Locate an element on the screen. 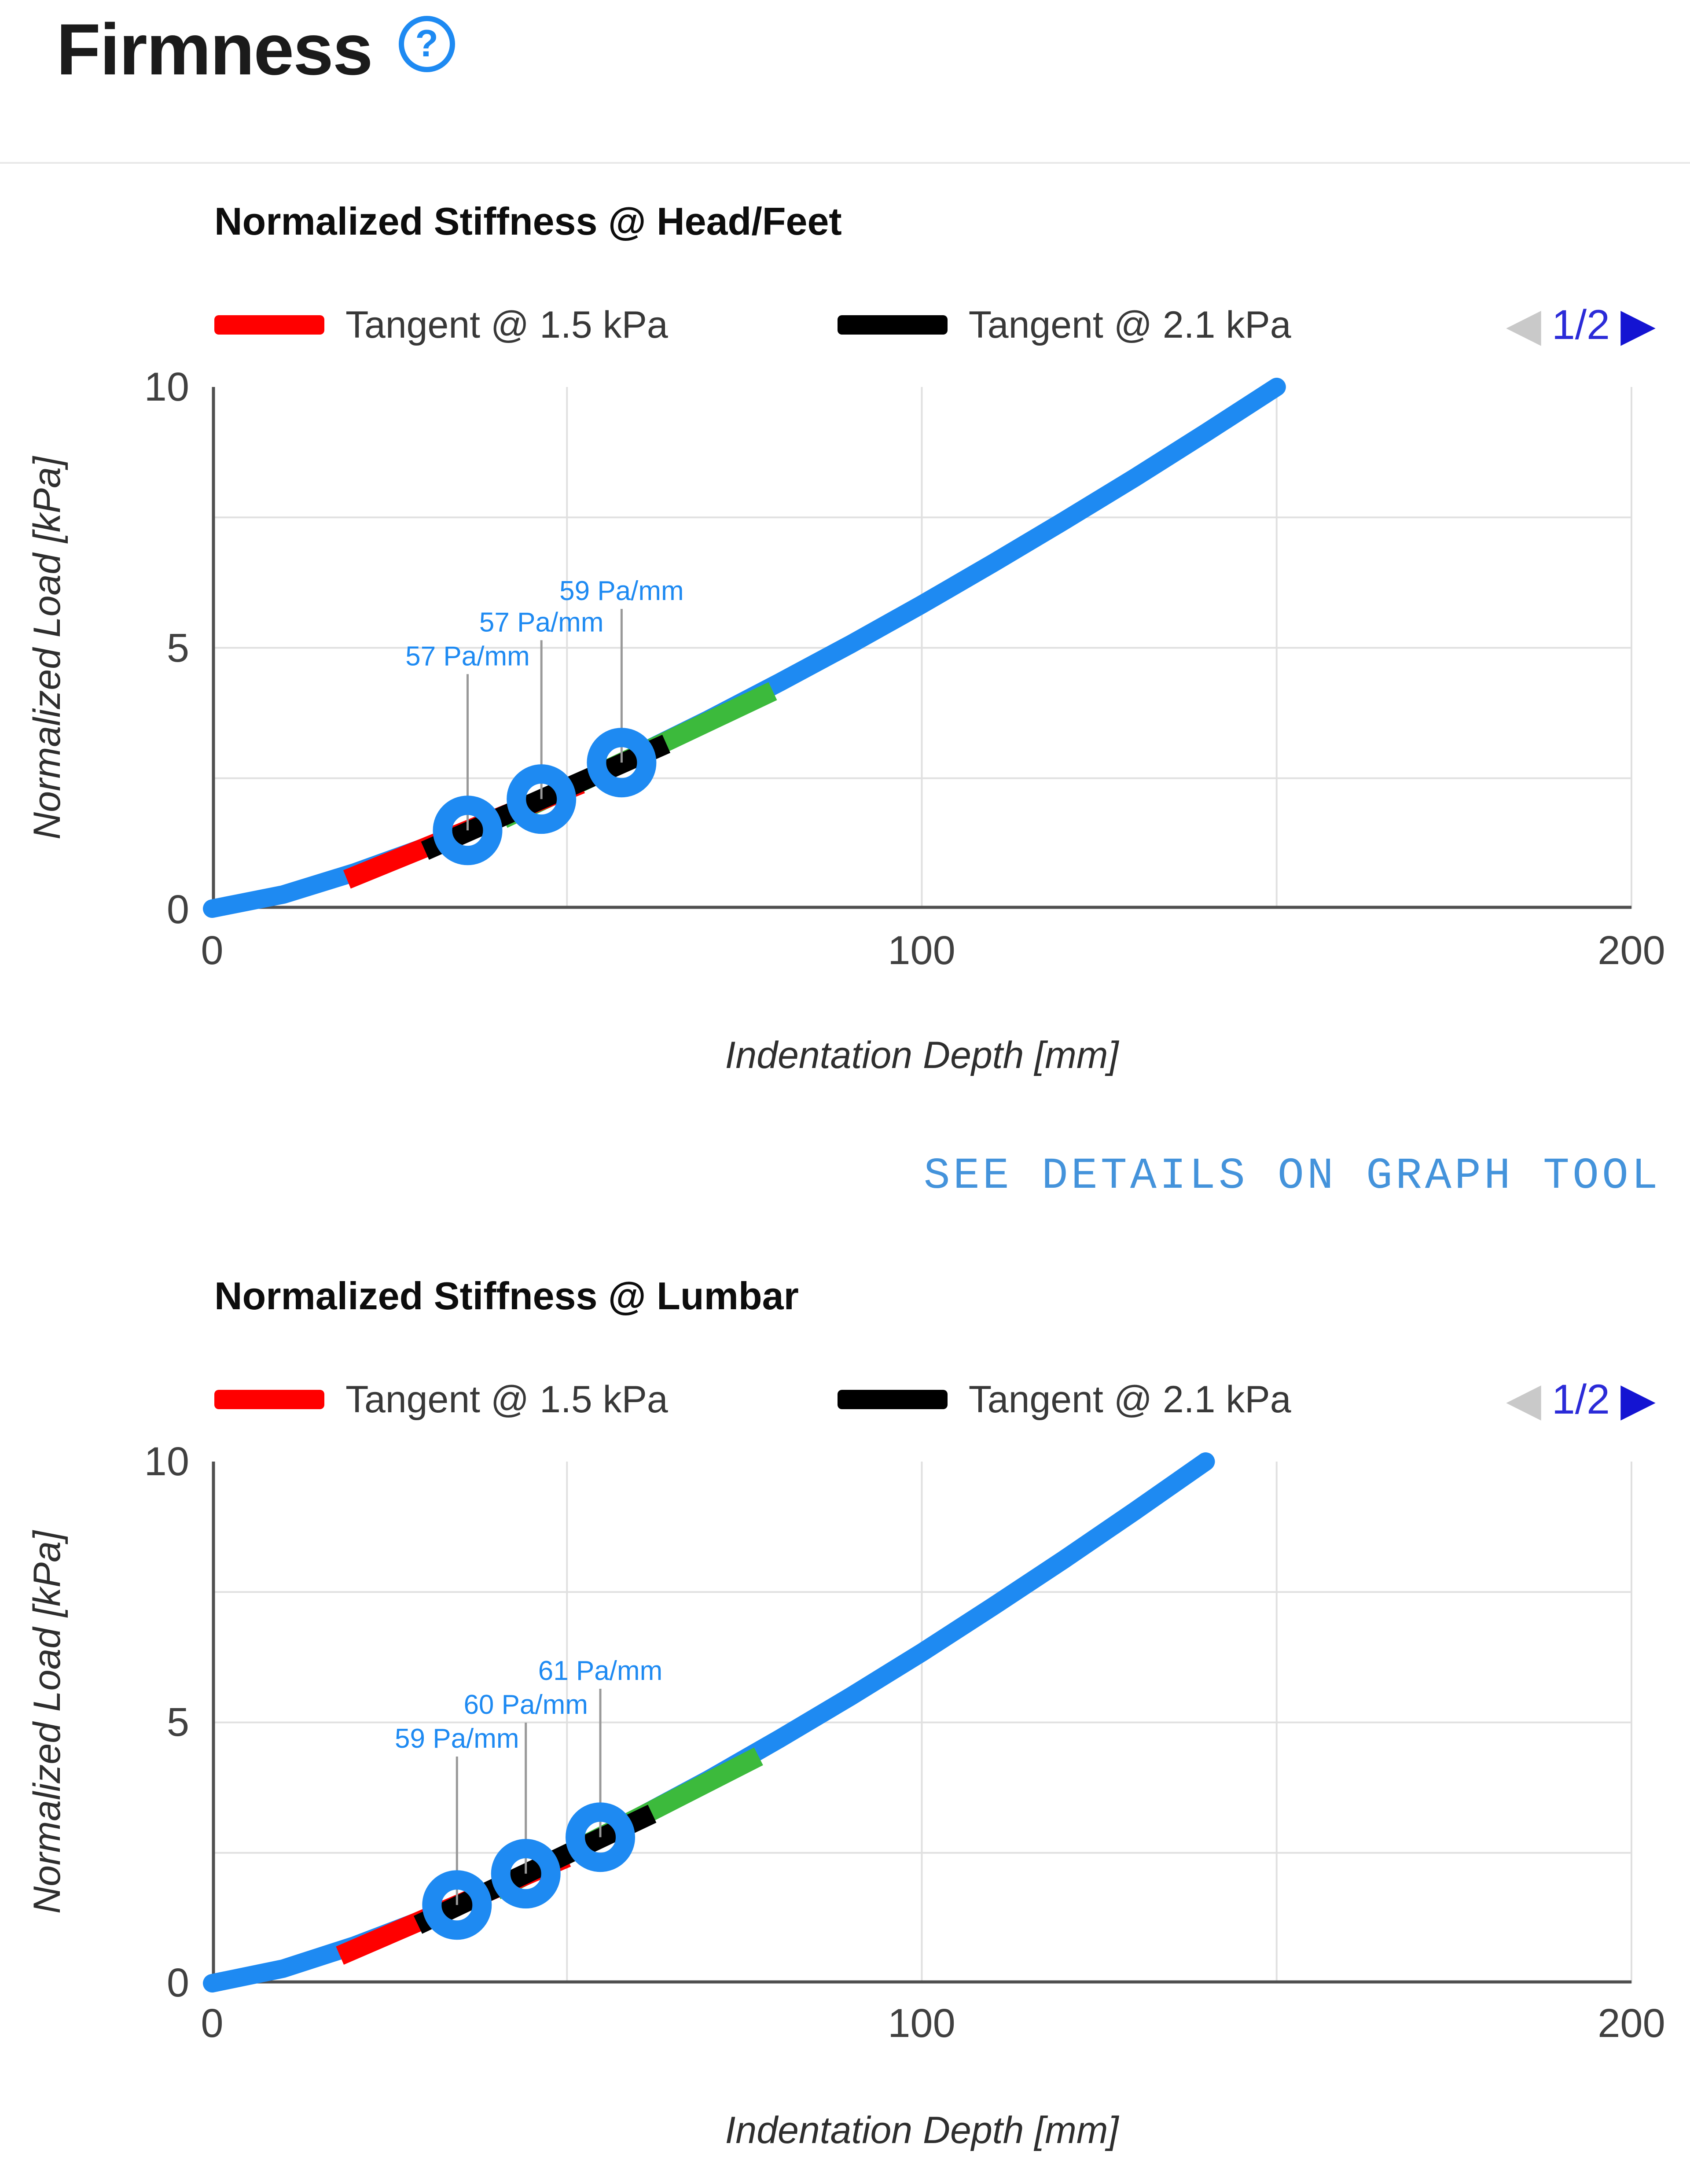 Image resolution: width=1690 pixels, height=2184 pixels. svg-text: 61 Pa/mm is located at coordinates (600, 1671).